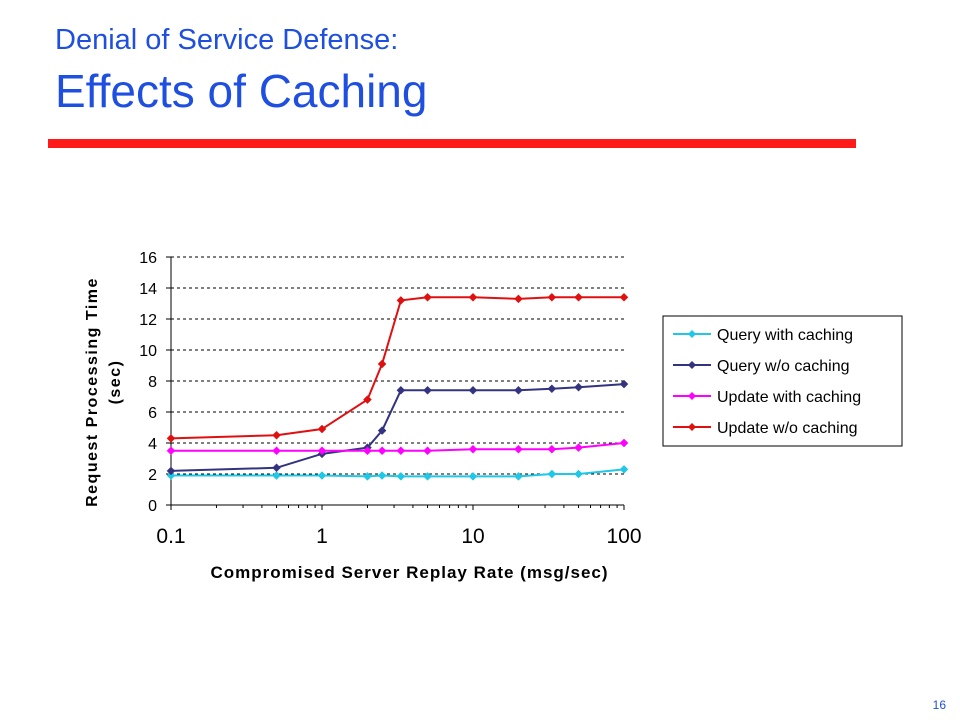  I want to click on x-tick-label: 0.1, so click(170, 536).